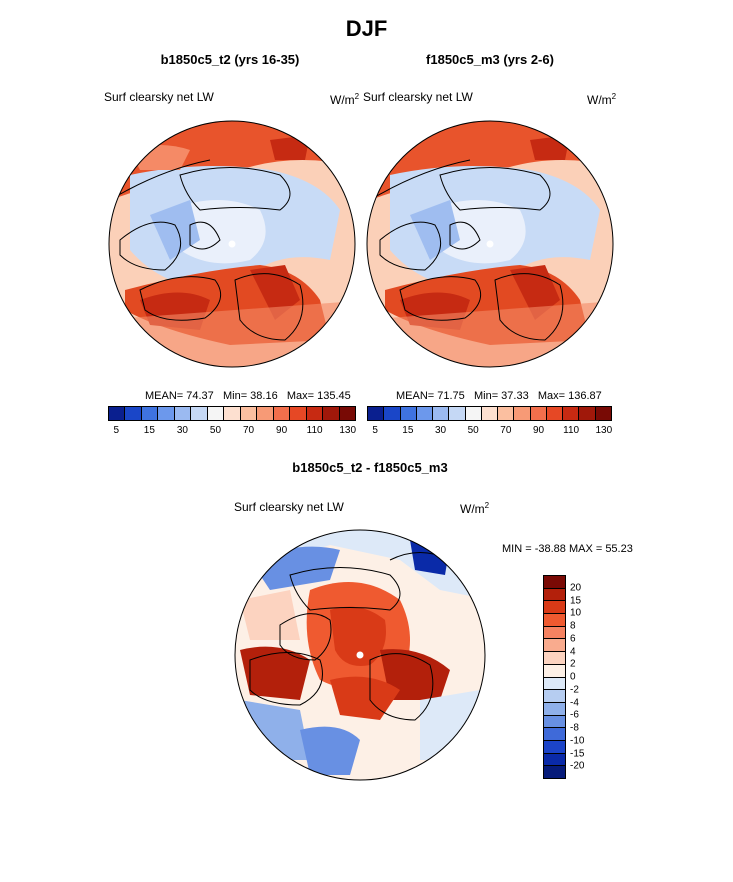  What do you see at coordinates (576, 588) in the screenshot?
I see `diff-colorbar-tick-label: 20` at bounding box center [576, 588].